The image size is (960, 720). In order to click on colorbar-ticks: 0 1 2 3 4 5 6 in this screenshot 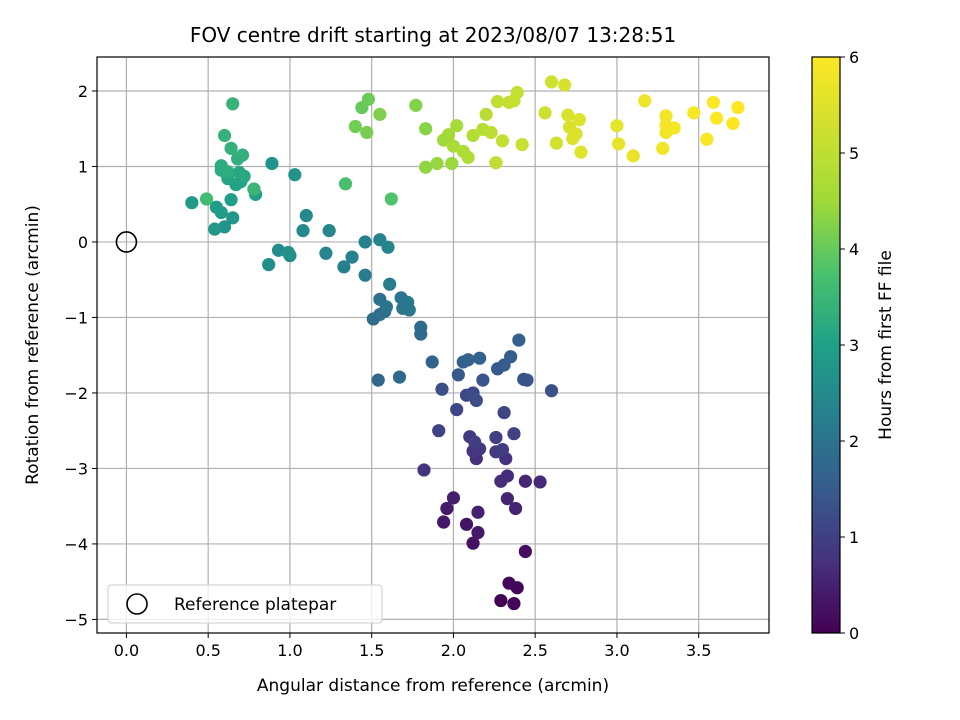, I will do `click(849, 345)`.